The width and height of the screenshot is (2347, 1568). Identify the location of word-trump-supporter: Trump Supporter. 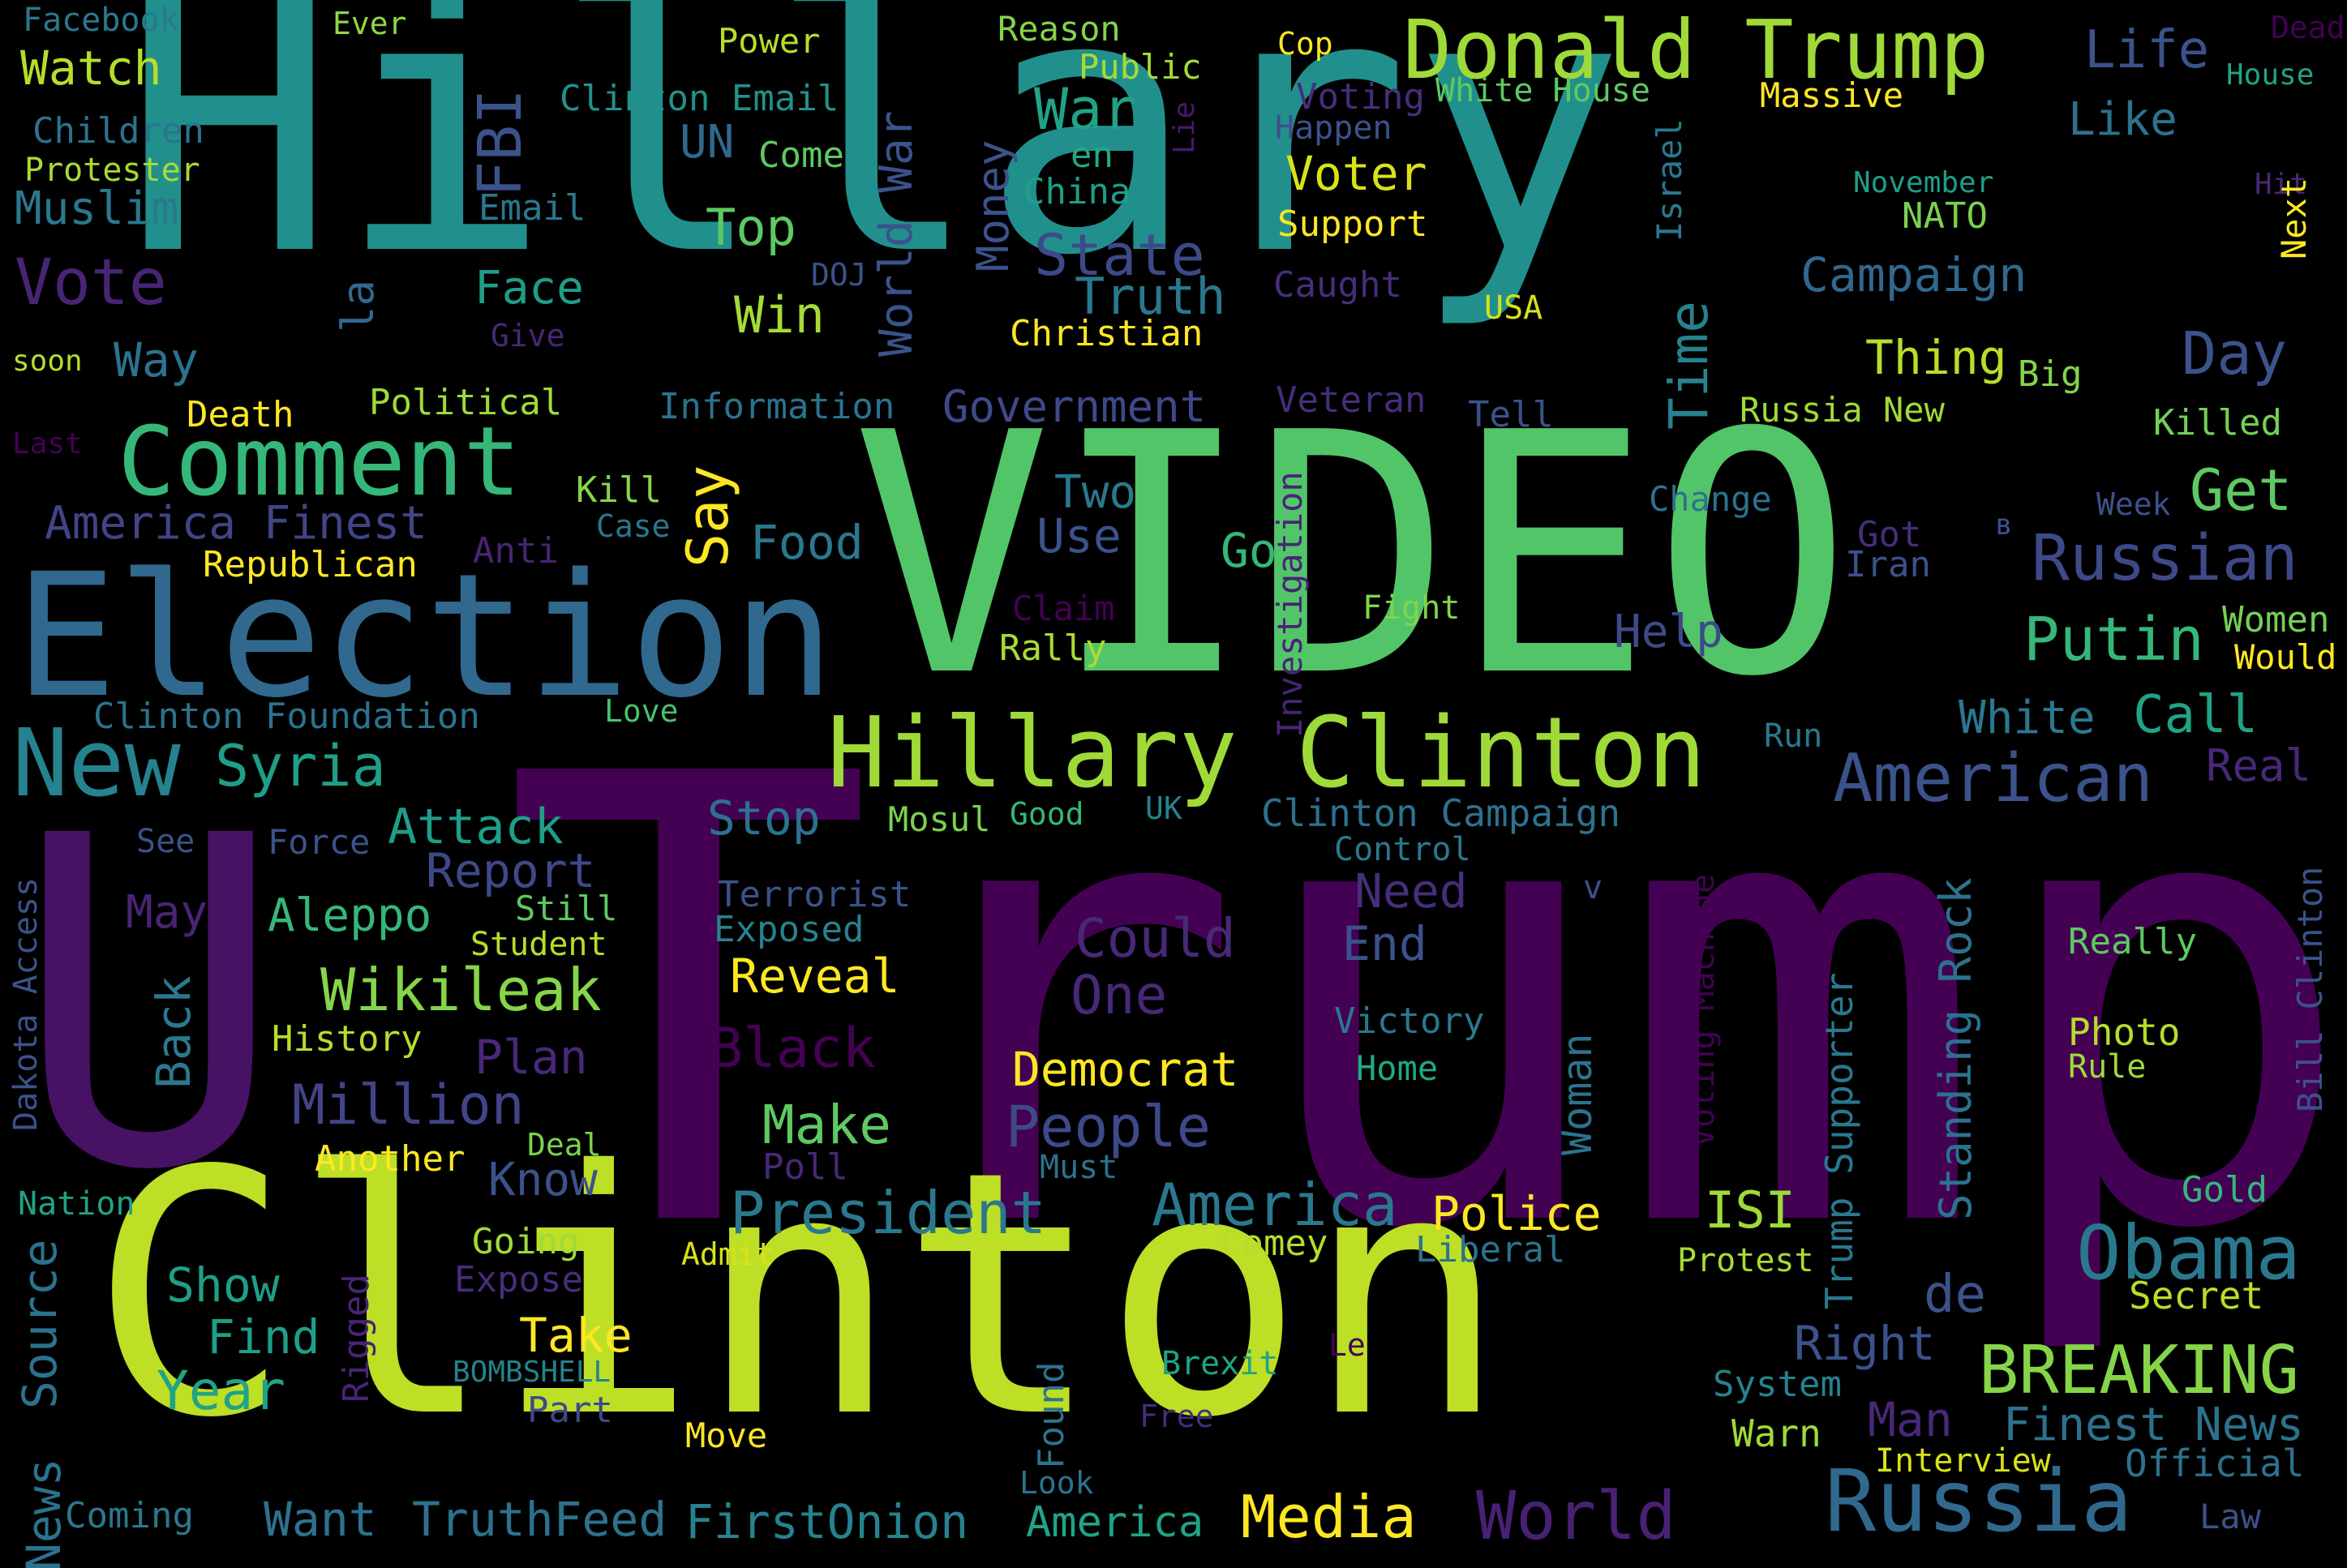
(1839, 1140).